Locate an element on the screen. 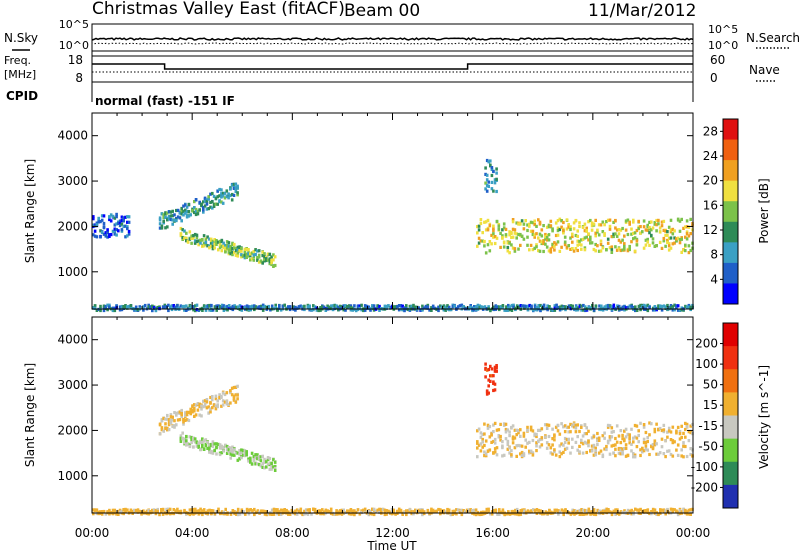 This screenshot has width=800, height=554. cpid-value: normal (fast) -151 IF is located at coordinates (165, 101).